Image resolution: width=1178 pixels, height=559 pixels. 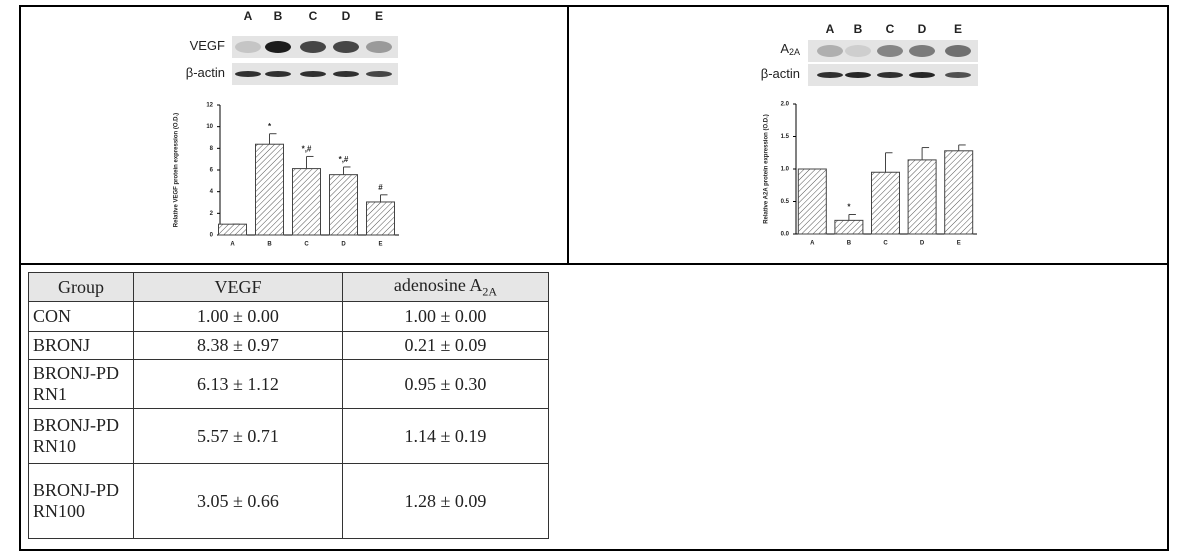 What do you see at coordinates (238, 501) in the screenshot?
I see `table-cell: 3.05 ± 0.66` at bounding box center [238, 501].